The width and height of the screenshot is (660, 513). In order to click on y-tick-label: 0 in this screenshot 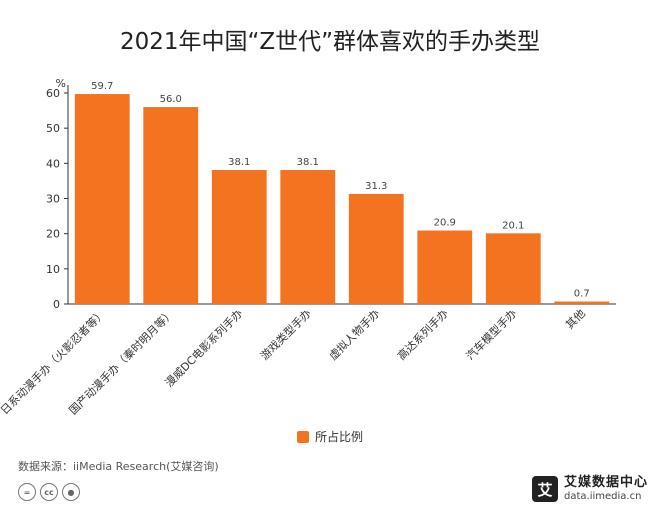, I will do `click(56, 304)`.